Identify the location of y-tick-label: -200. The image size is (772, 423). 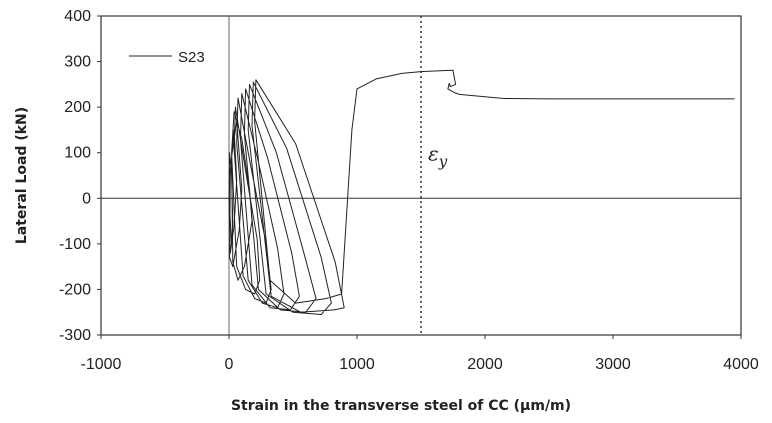
(75, 289).